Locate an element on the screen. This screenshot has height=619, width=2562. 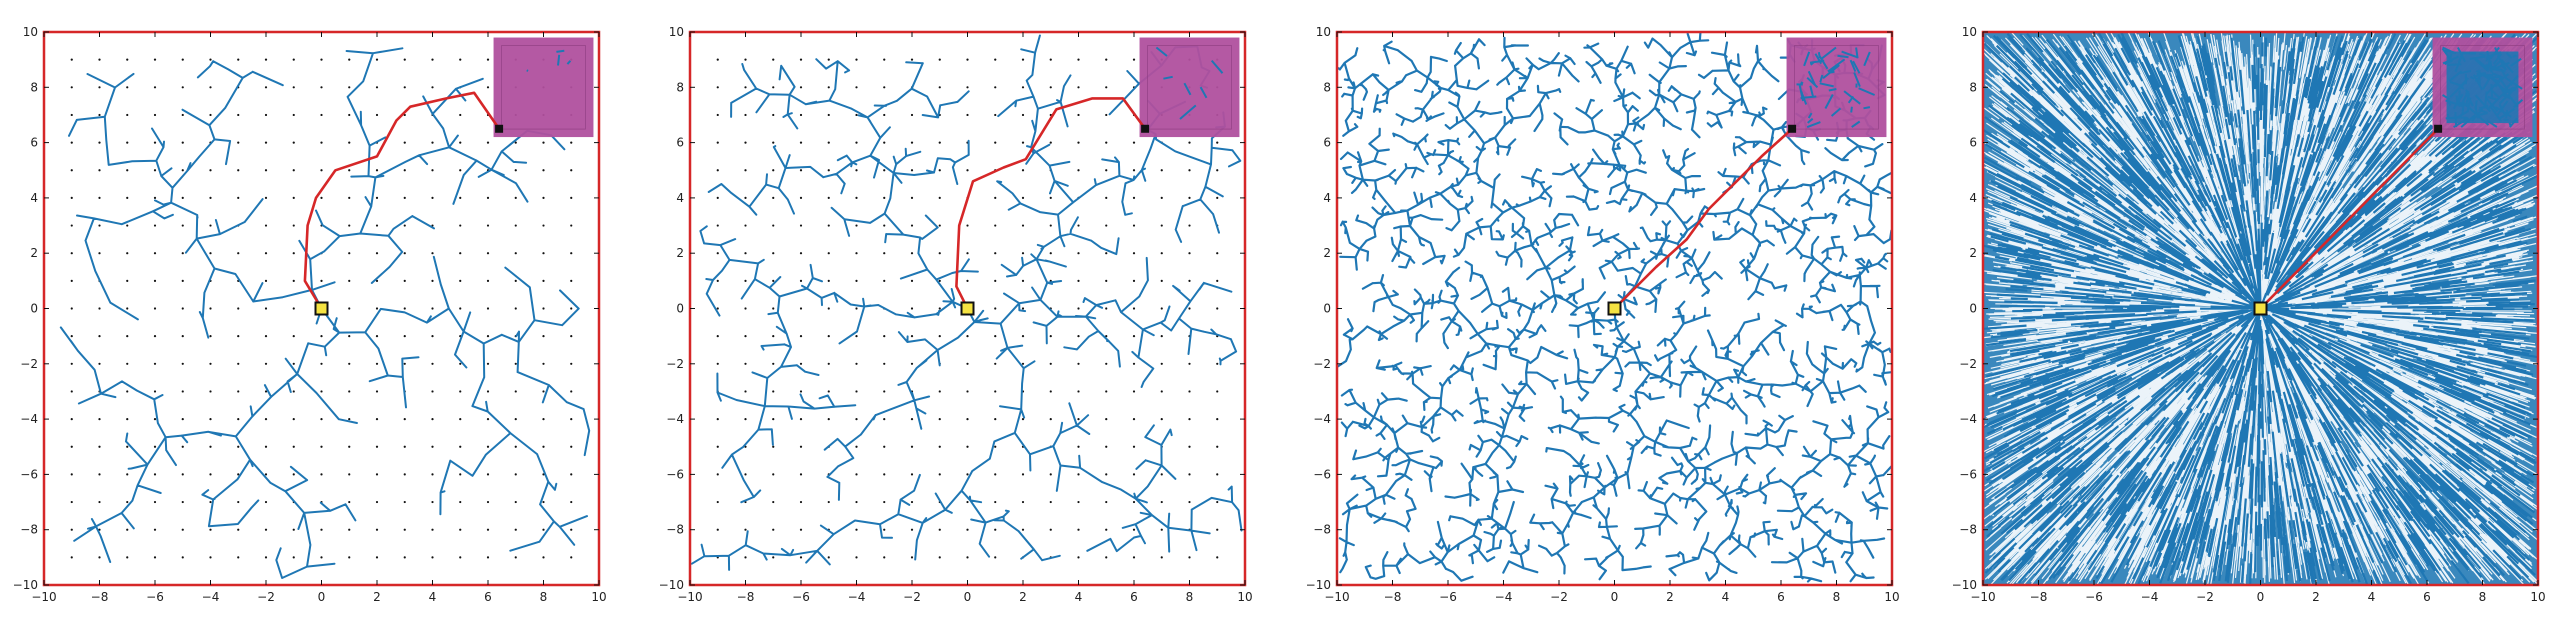
x-tick-label: −8 is located at coordinates (746, 597).